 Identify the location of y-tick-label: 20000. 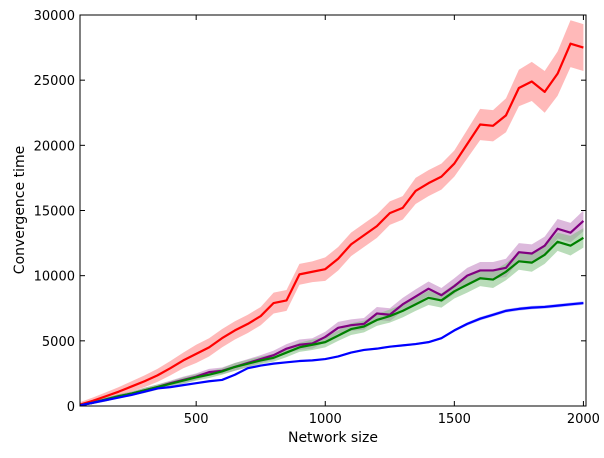
(54, 146).